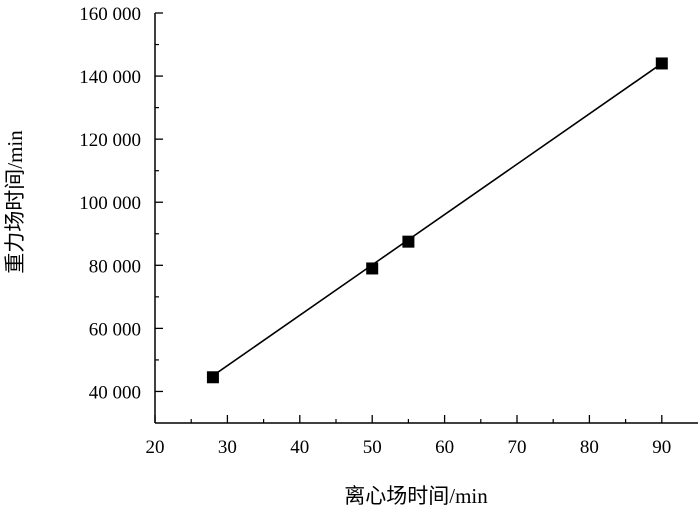  What do you see at coordinates (416, 496) in the screenshot?
I see `x-axis-title: 离心场时间/min` at bounding box center [416, 496].